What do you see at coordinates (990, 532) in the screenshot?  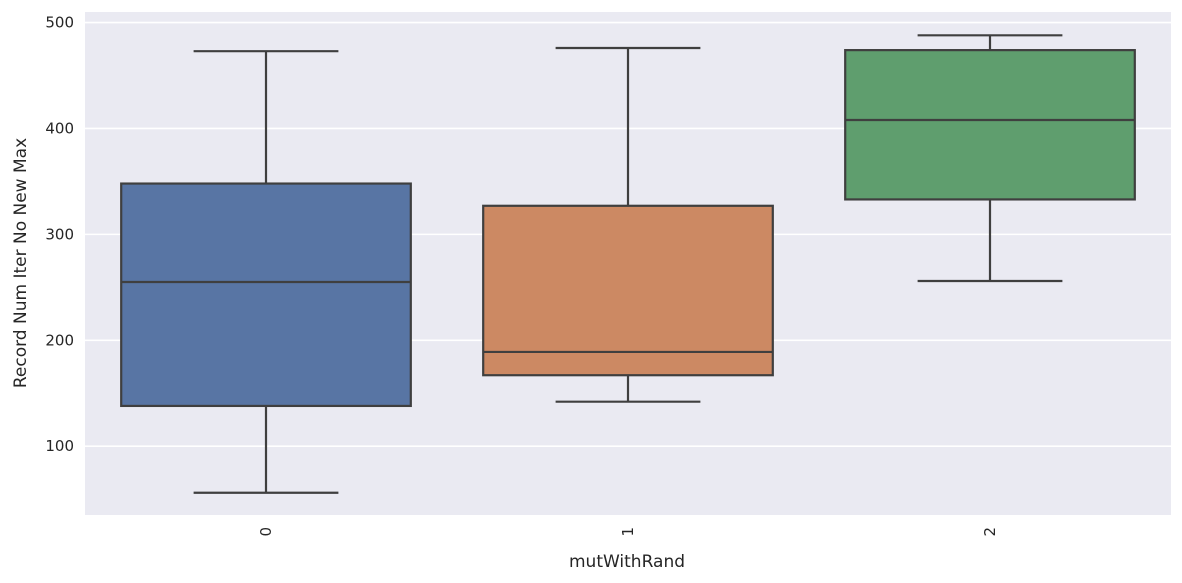 I see `x-tick-label: 2` at bounding box center [990, 532].